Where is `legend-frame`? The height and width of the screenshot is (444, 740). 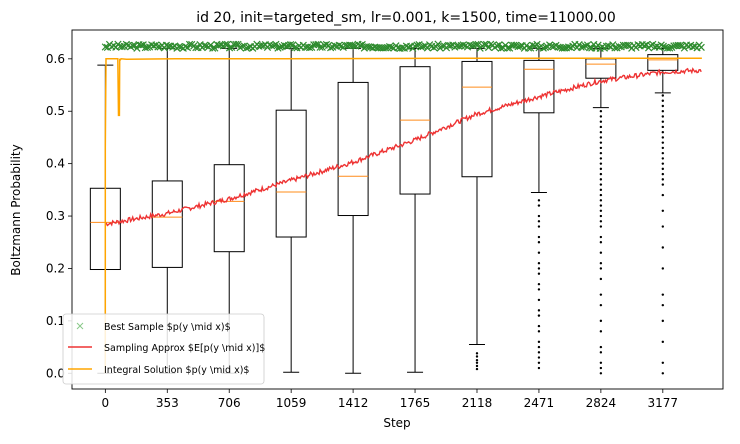 legend-frame is located at coordinates (163, 349).